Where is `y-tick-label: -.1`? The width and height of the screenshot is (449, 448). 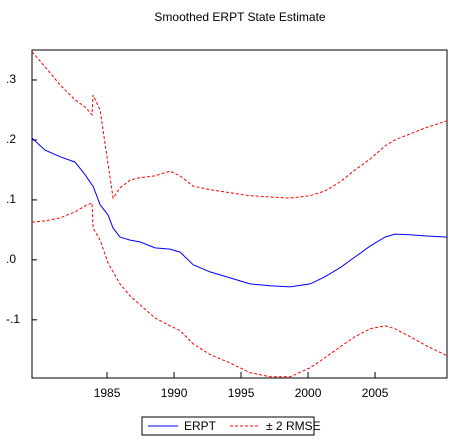
y-tick-label: -.1 is located at coordinates (13, 319).